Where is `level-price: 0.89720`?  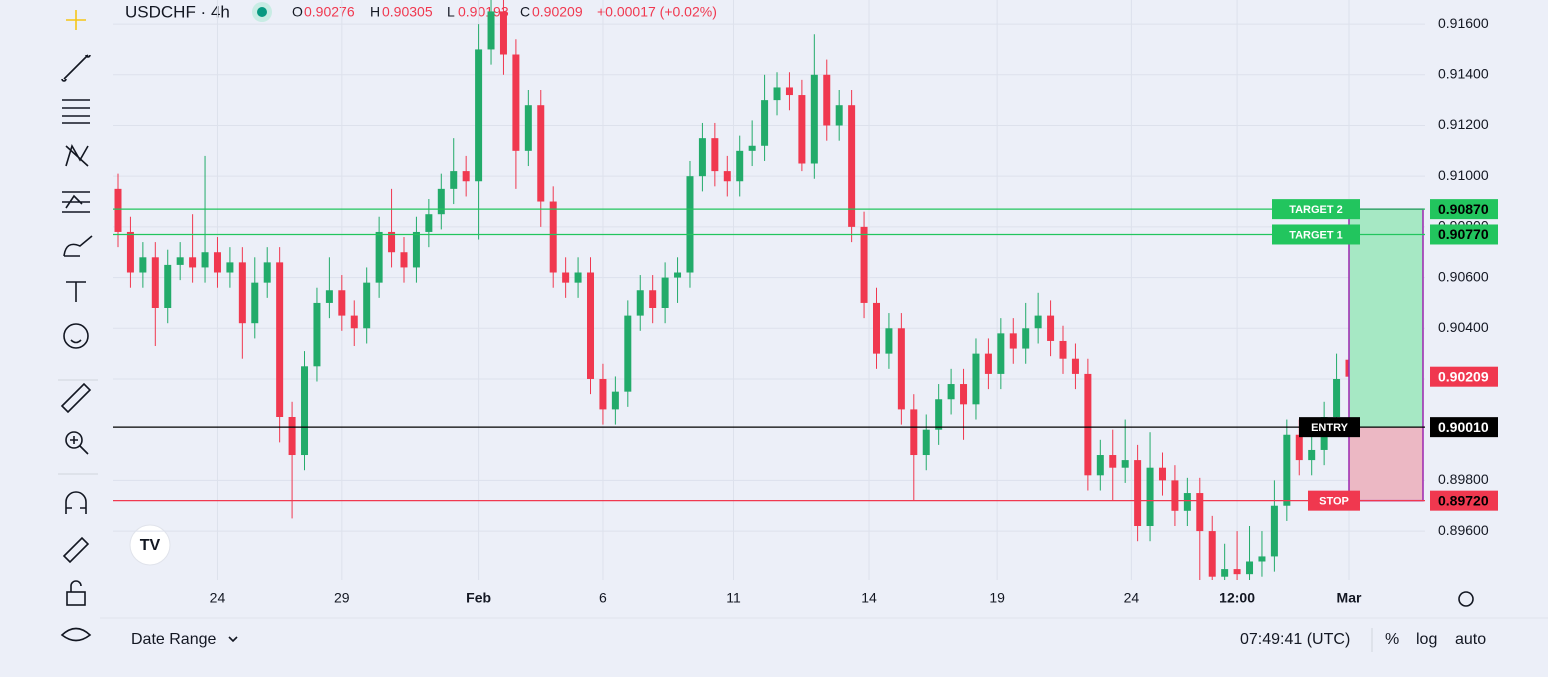 level-price: 0.89720 is located at coordinates (1463, 500).